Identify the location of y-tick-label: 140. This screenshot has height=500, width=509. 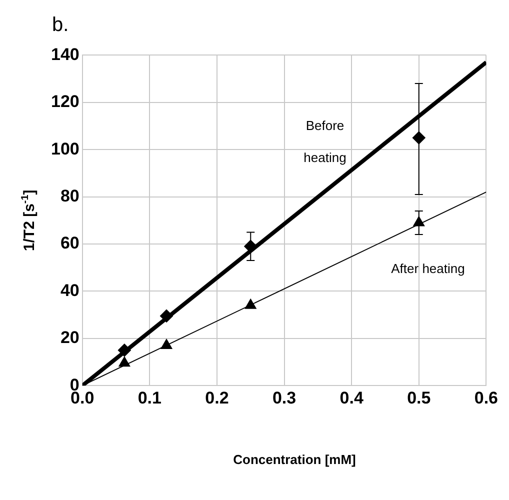
(65, 54).